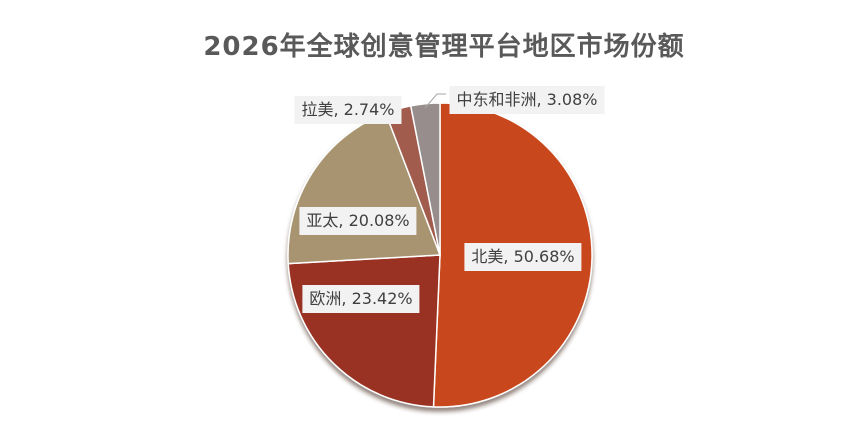 The image size is (852, 439). What do you see at coordinates (364, 331) in the screenshot?
I see `pie-slice-europe` at bounding box center [364, 331].